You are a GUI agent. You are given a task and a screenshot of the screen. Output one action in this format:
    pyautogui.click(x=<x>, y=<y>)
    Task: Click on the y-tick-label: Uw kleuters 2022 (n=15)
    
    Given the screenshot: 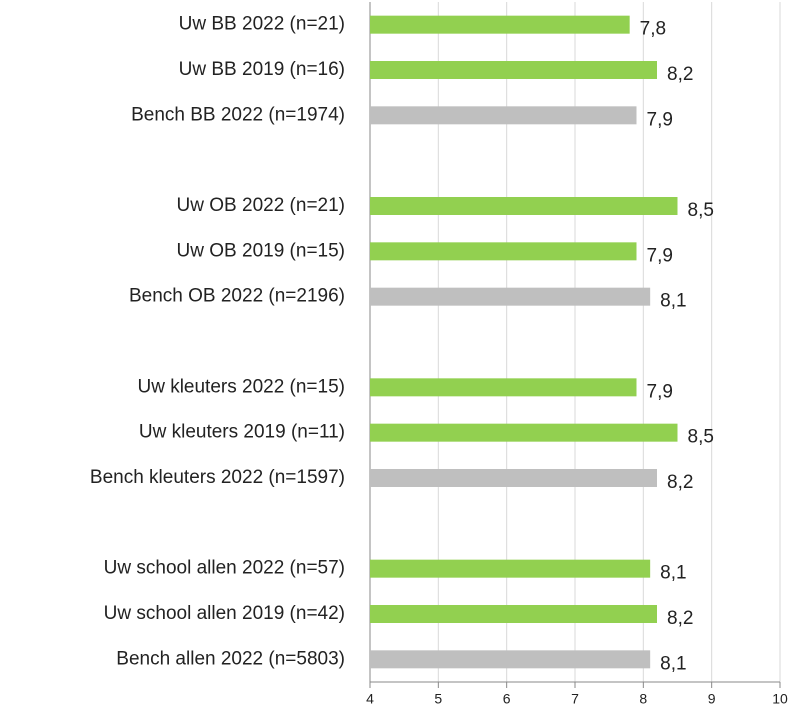 What is the action you would take?
    pyautogui.click(x=241, y=386)
    